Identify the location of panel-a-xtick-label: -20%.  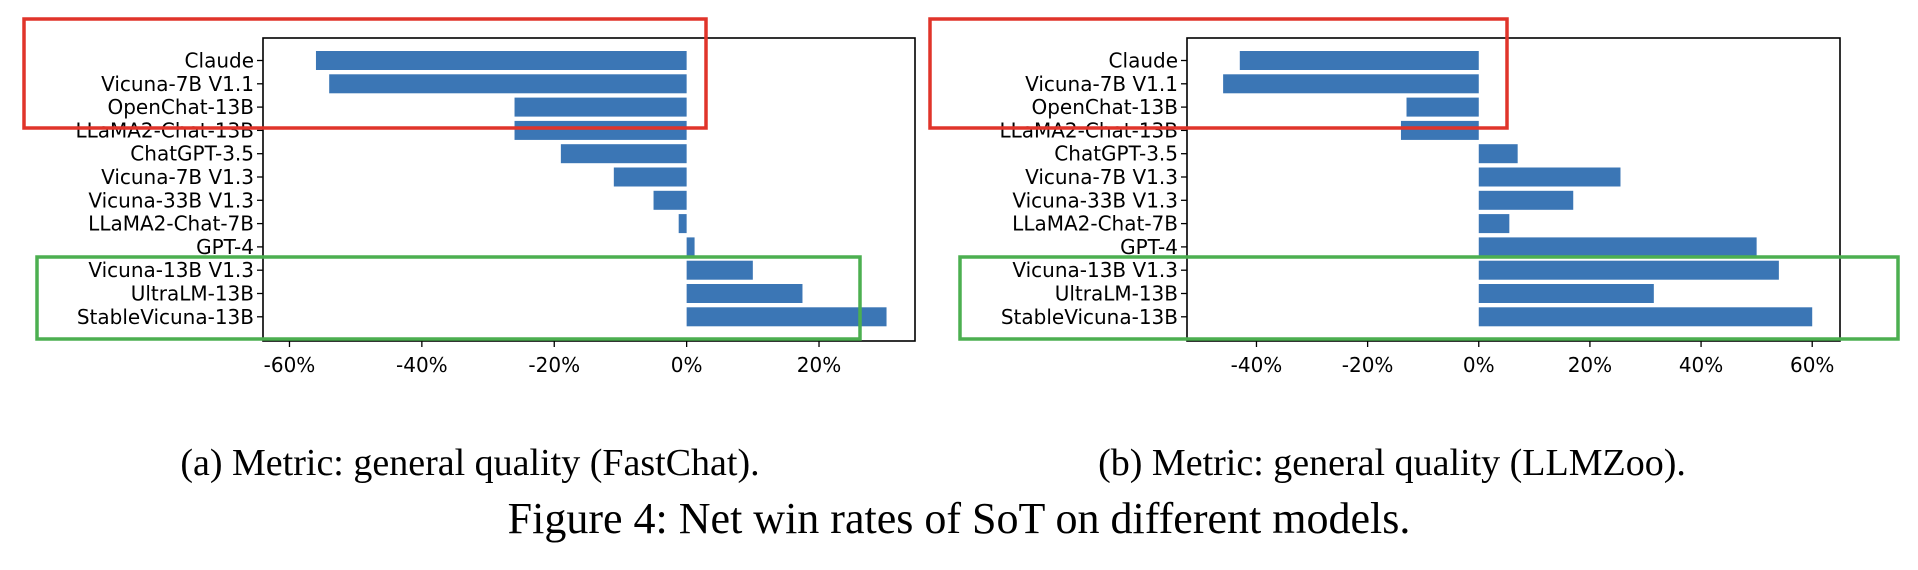
(554, 365).